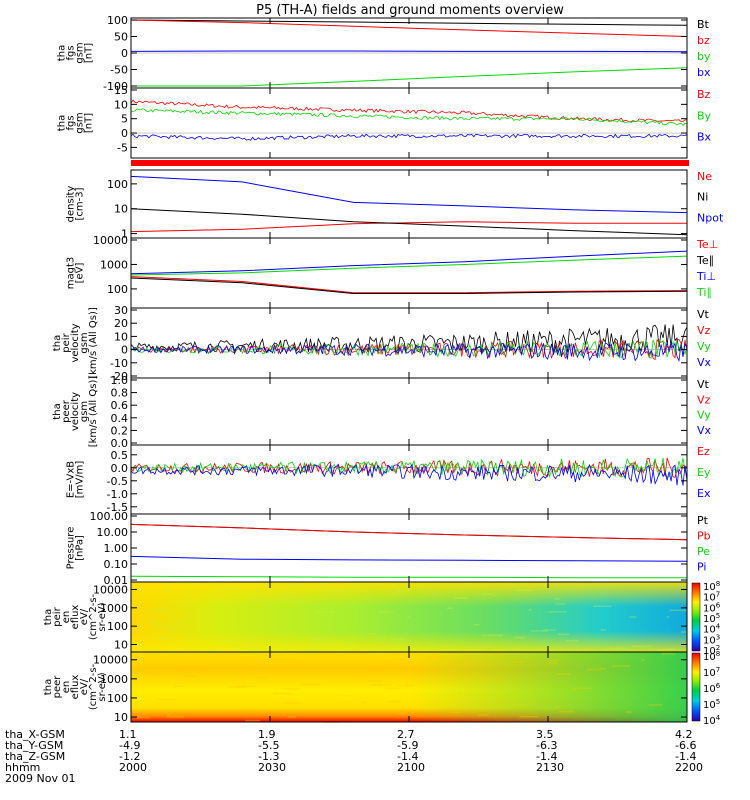 This screenshot has width=750, height=800. I want to click on legend-Bx: Bx, so click(704, 137).